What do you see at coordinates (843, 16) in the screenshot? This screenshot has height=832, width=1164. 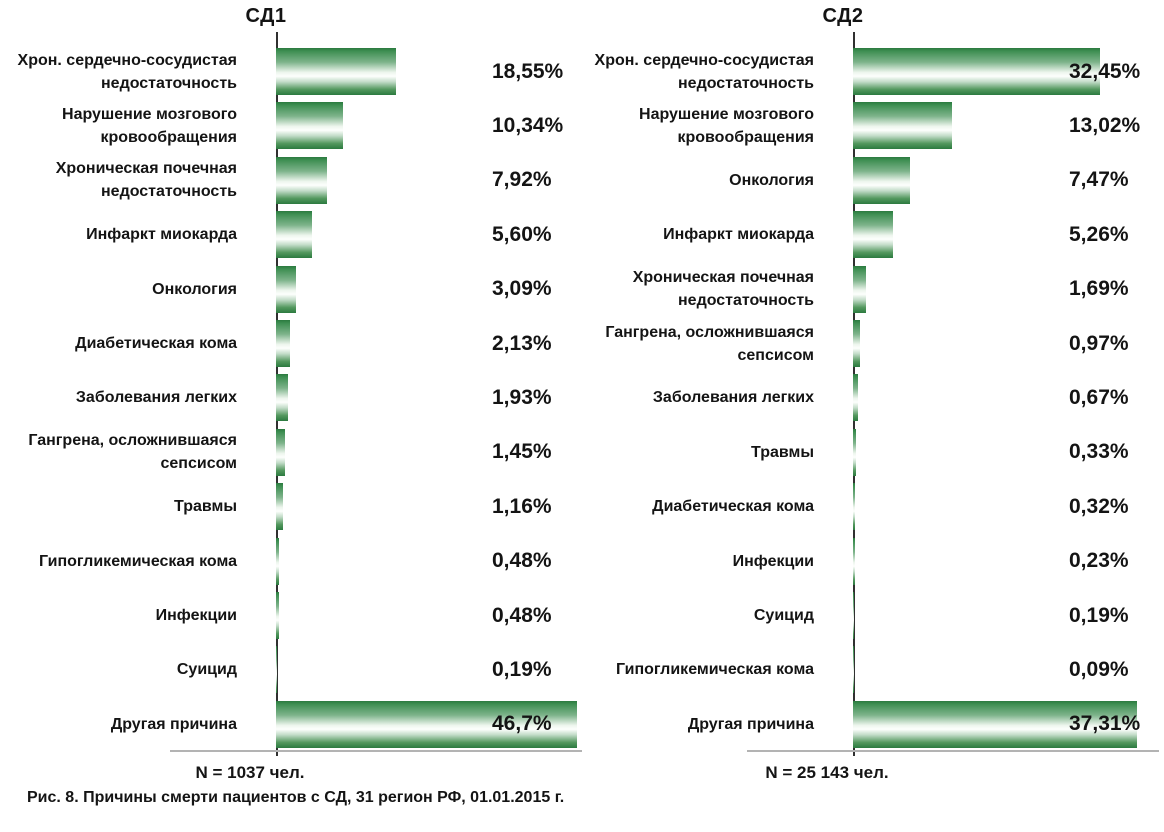 I see `chart-title-sd2: СД2` at bounding box center [843, 16].